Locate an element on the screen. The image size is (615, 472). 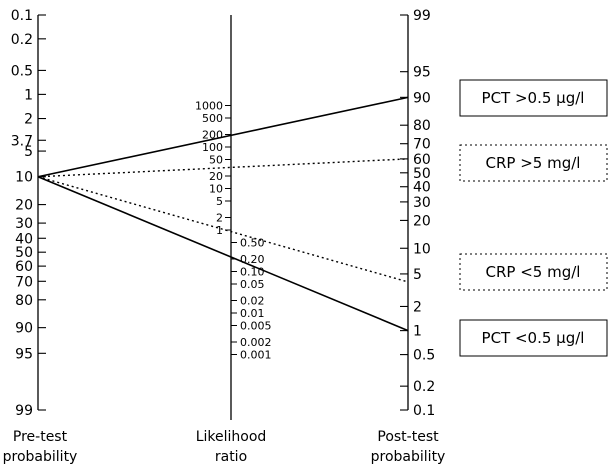
posttest-tick-label: 99 is located at coordinates (422, 16).